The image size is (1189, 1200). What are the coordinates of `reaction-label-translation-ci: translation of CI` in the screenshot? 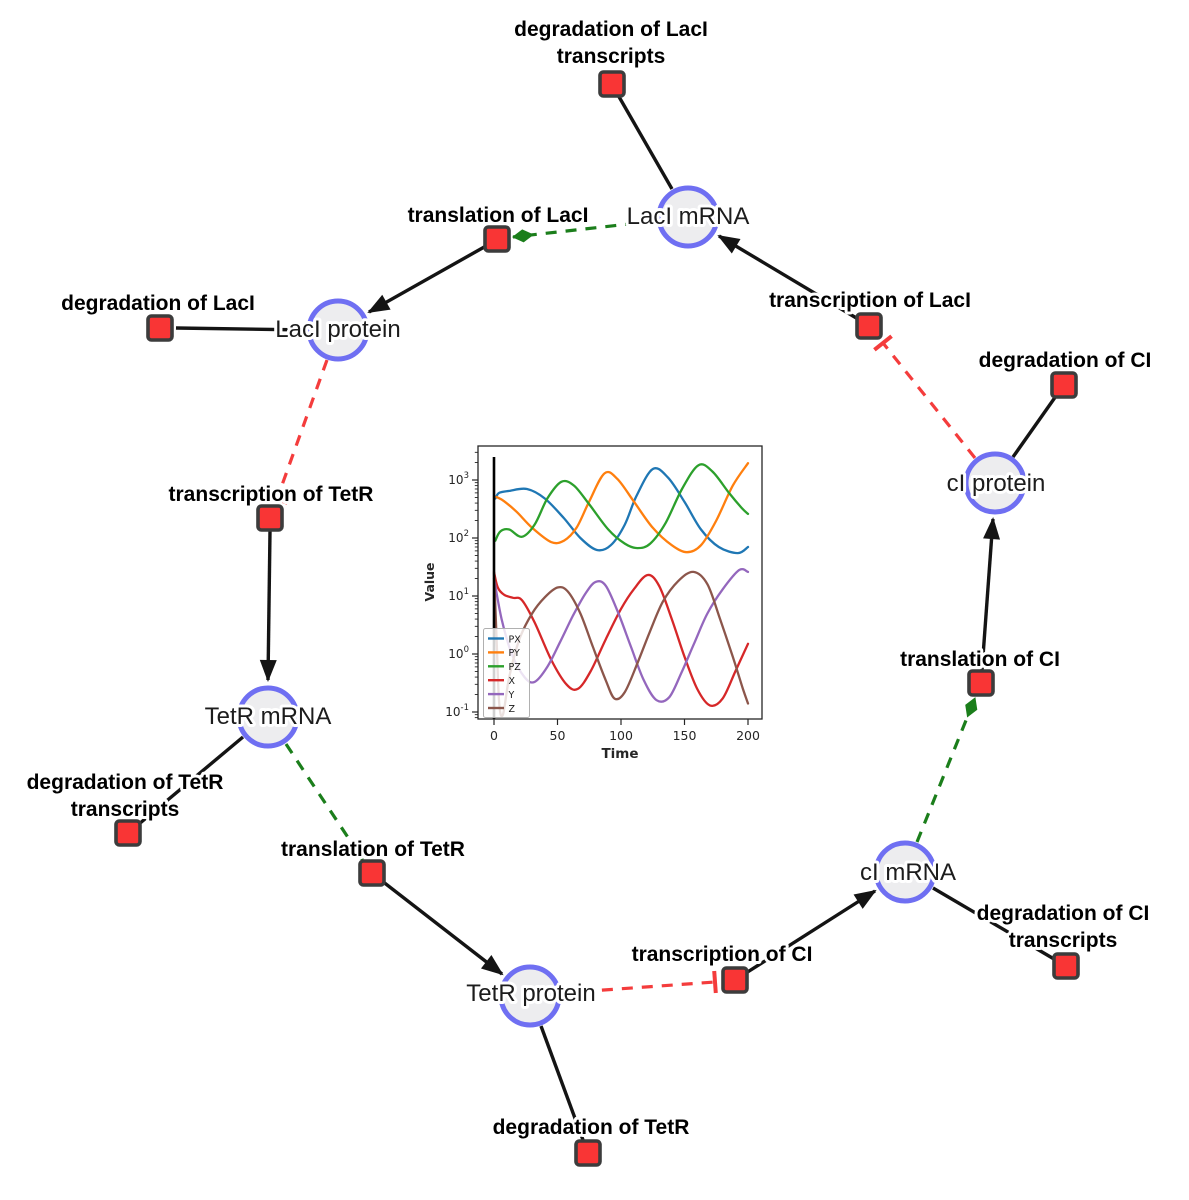 It's located at (980, 659).